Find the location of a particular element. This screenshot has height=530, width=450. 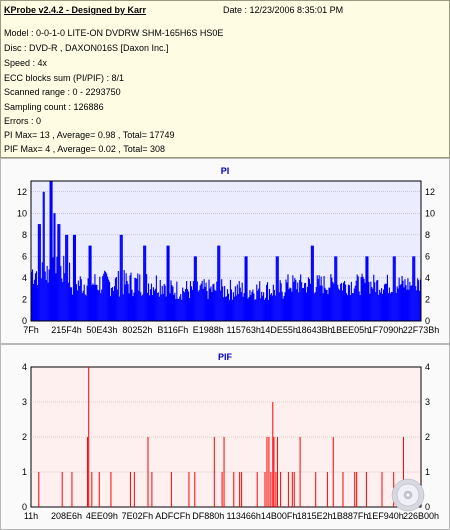

y-tick-label-right: 10 is located at coordinates (430, 213).